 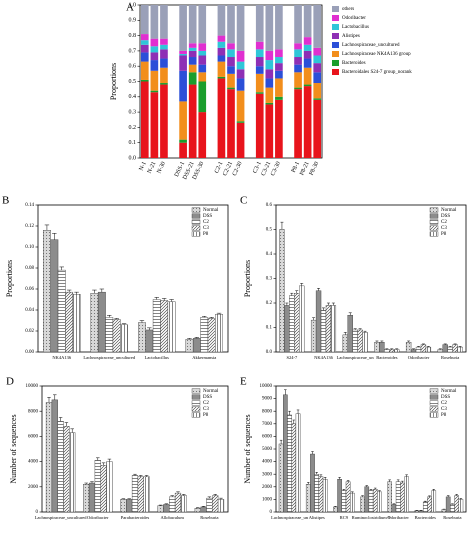 What do you see at coordinates (267, 462) in the screenshot?
I see `y-tick-label: 4000` at bounding box center [267, 462].